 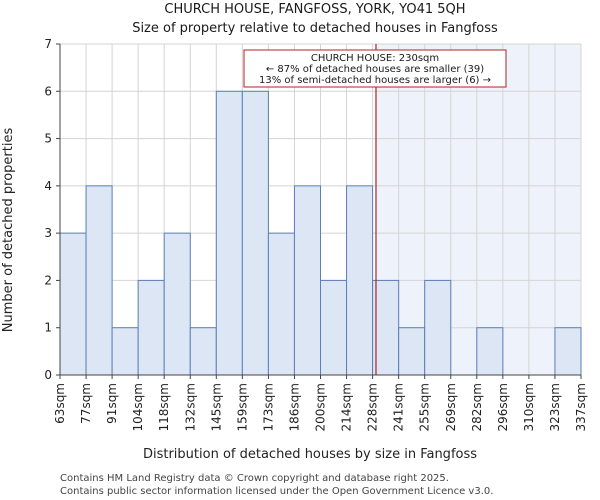 What do you see at coordinates (490, 351) in the screenshot?
I see `bar-282sqm` at bounding box center [490, 351].